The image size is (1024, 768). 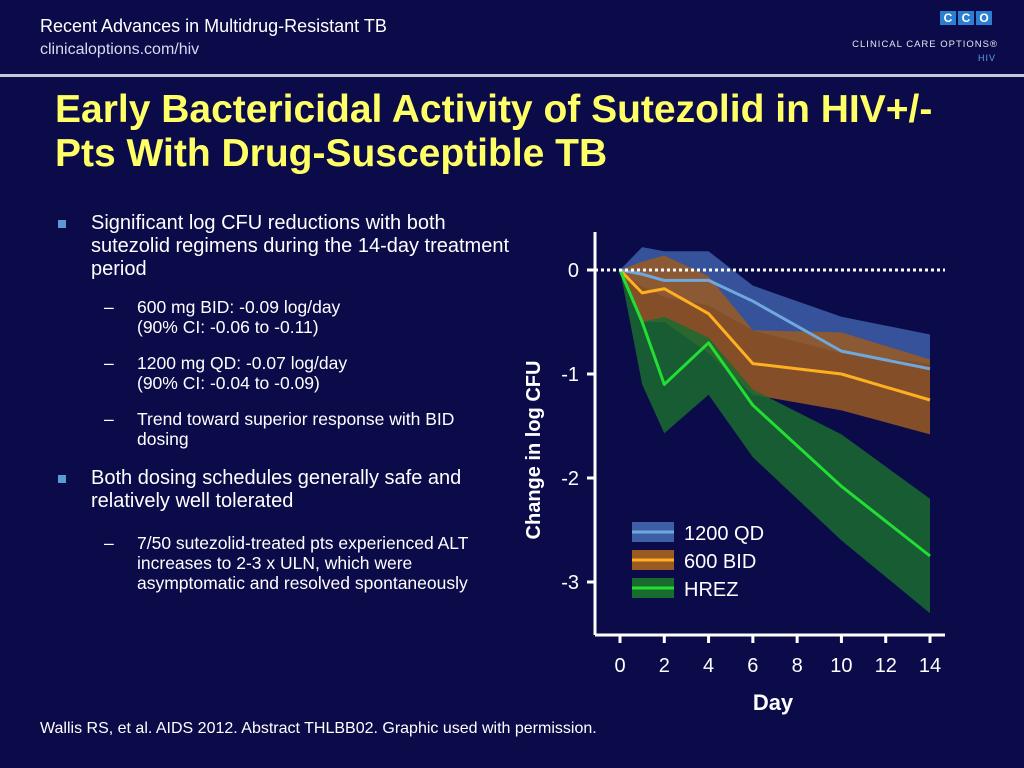 What do you see at coordinates (570, 583) in the screenshot?
I see `y-tick-label: -3` at bounding box center [570, 583].